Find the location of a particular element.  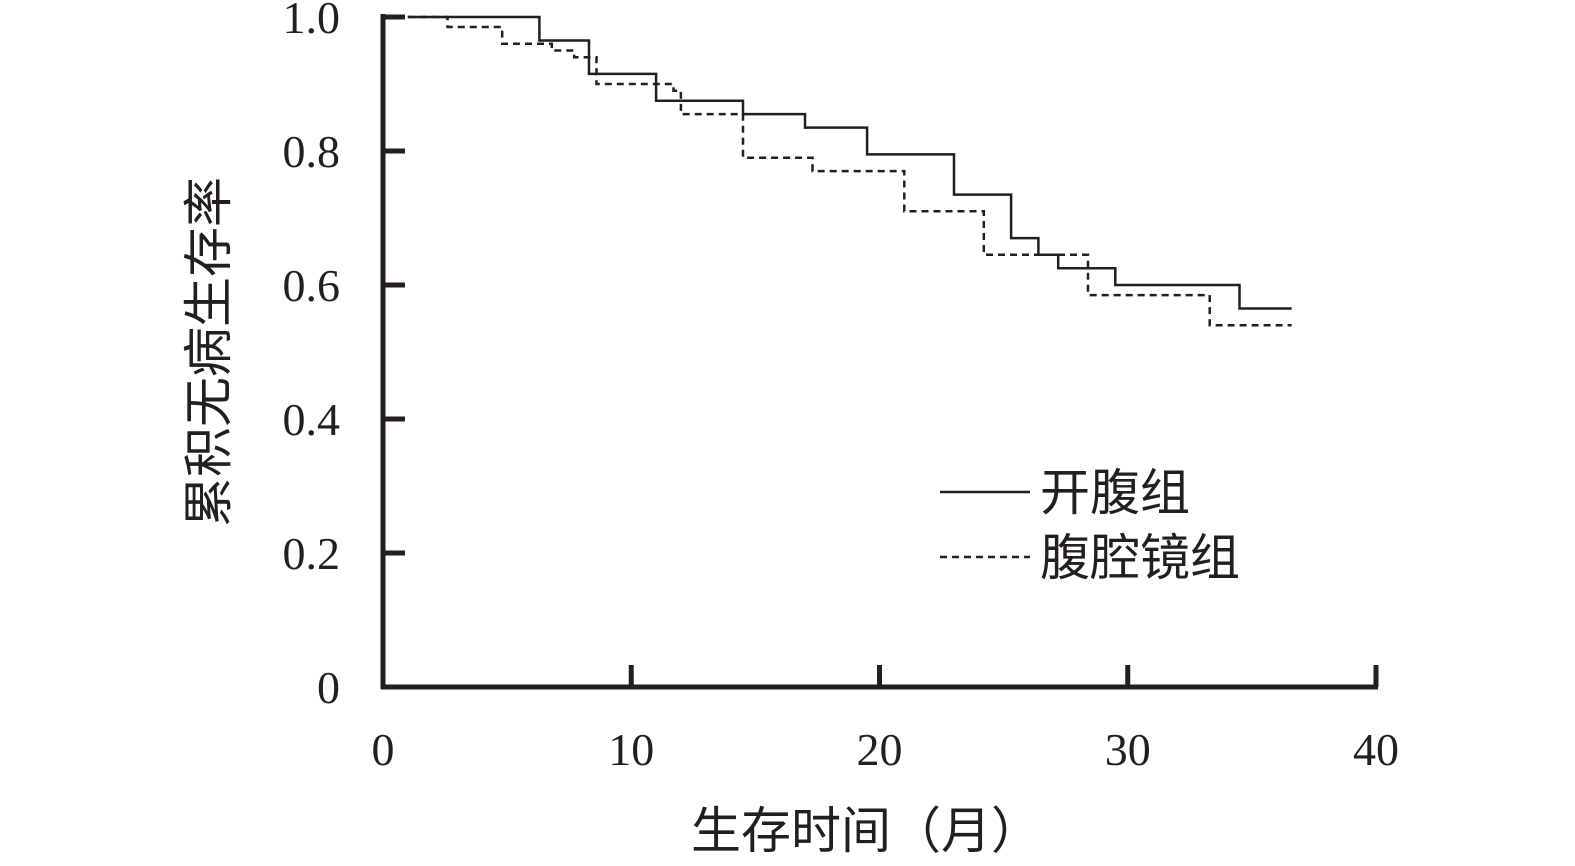

y-tick-label: 1.0 is located at coordinates (312, 21).